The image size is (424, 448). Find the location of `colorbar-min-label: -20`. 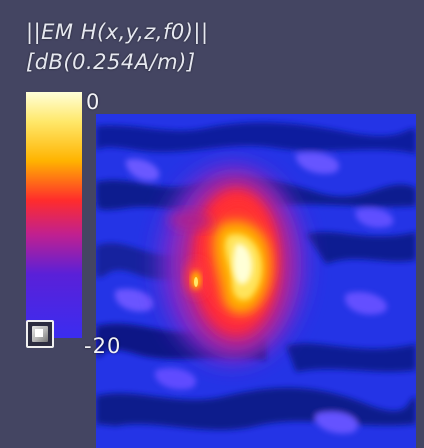

colorbar-min-label: -20 is located at coordinates (103, 346).